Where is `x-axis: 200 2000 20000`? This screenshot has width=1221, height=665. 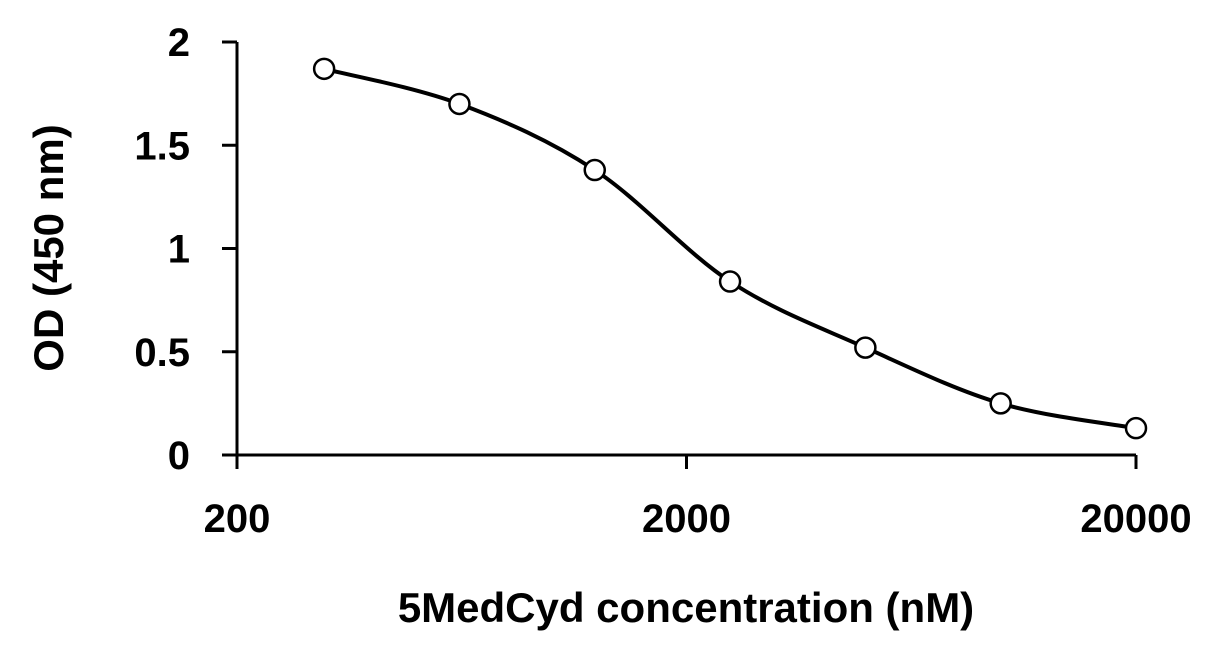 x-axis: 200 2000 20000 is located at coordinates (698, 497).